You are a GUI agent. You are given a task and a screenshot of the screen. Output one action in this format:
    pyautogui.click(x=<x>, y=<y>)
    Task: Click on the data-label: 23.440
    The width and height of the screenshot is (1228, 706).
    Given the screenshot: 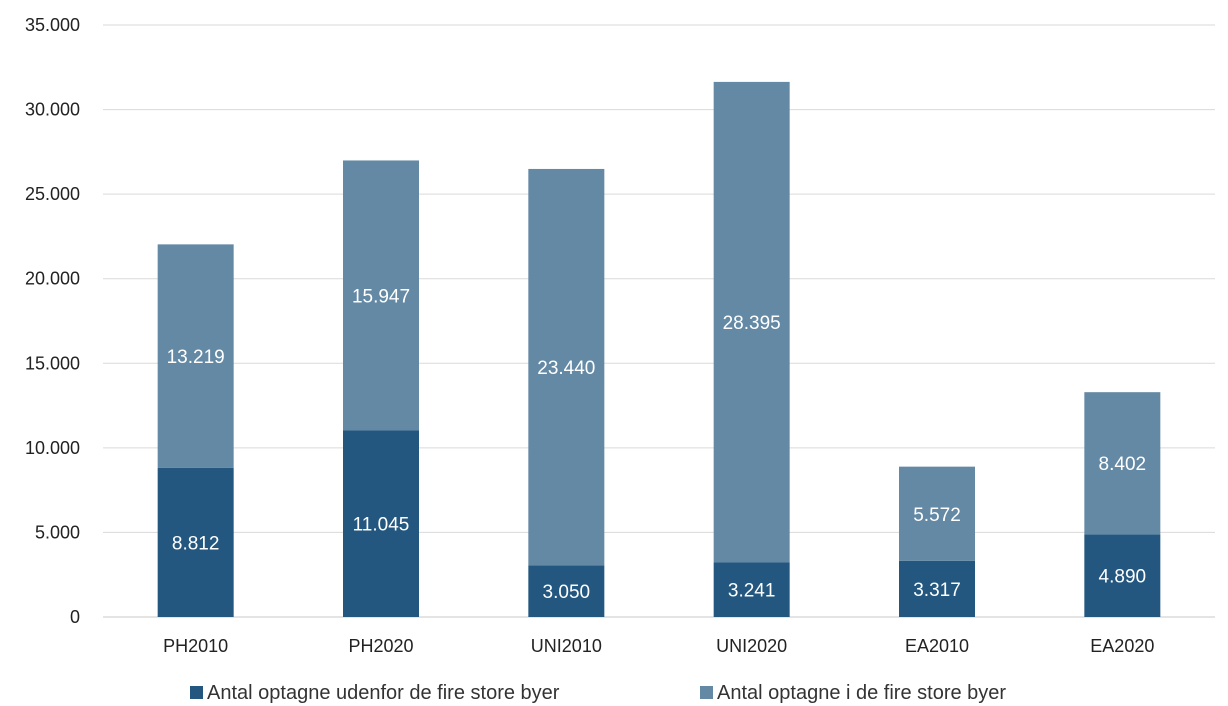 What is the action you would take?
    pyautogui.click(x=566, y=368)
    